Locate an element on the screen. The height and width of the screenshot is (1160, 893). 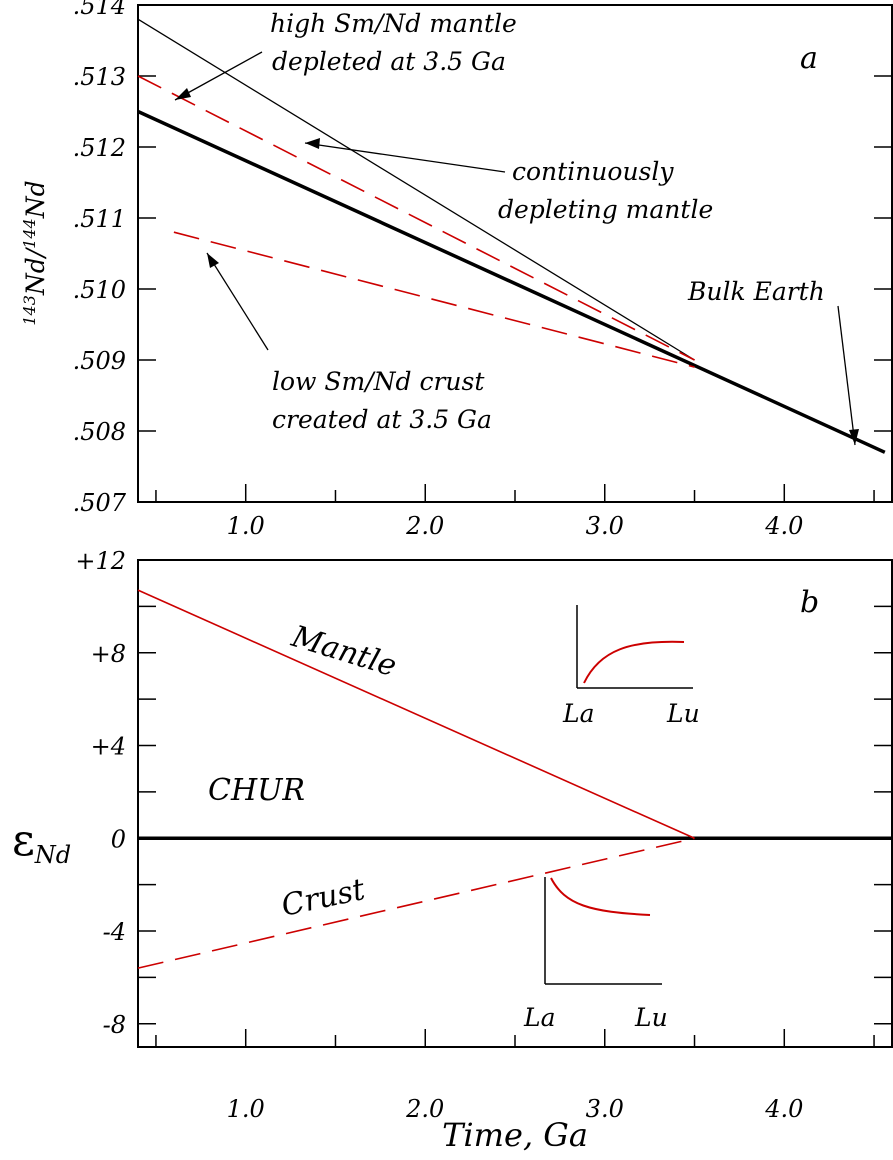
arrow-high-mantle is located at coordinates (218, 76).